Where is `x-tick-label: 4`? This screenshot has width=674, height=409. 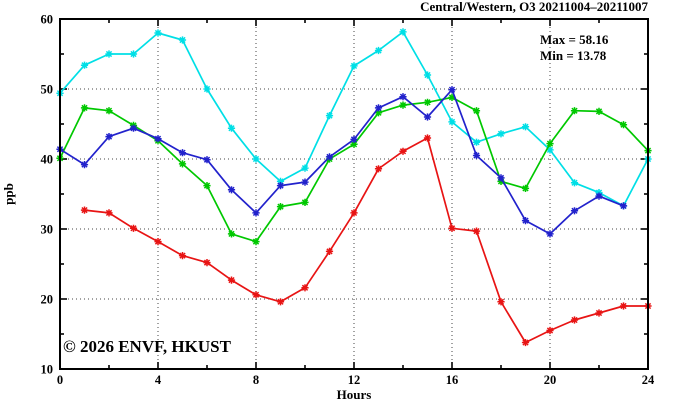 x-tick-label: 4 is located at coordinates (158, 380).